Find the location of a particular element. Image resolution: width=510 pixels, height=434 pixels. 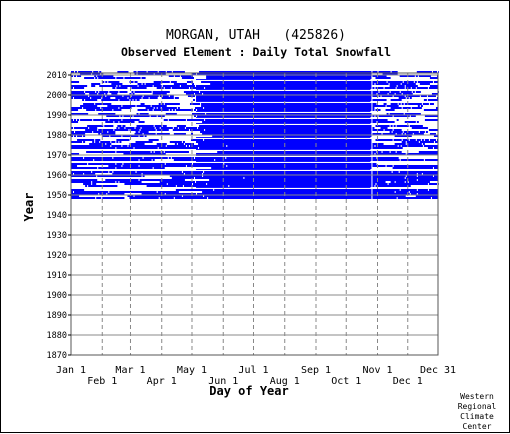

year-row-1964 is located at coordinates (254, 166).